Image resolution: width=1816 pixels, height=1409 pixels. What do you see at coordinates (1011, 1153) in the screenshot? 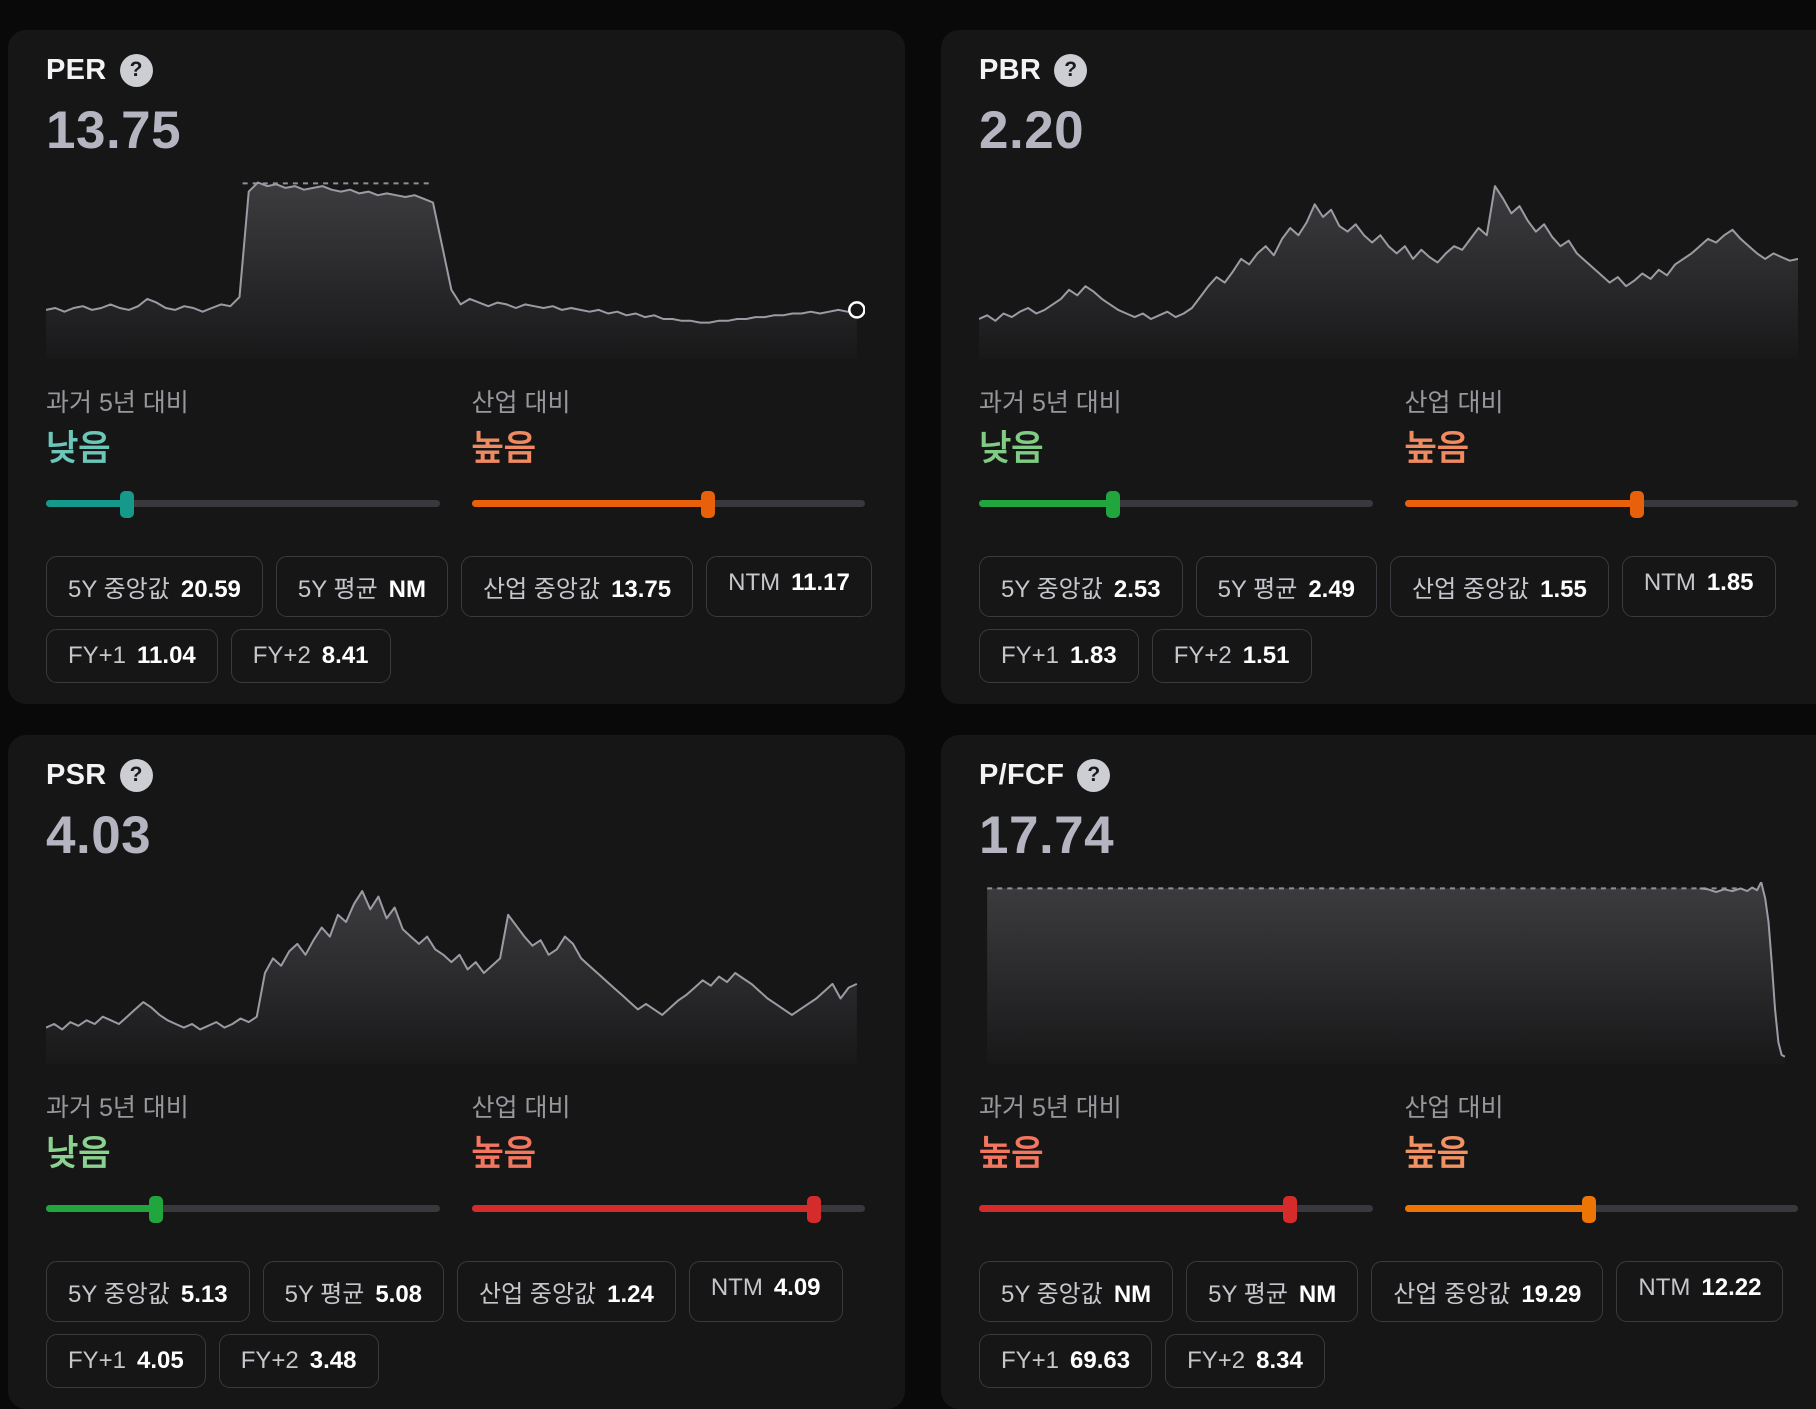
I see `past-5y-status: 높음` at bounding box center [1011, 1153].